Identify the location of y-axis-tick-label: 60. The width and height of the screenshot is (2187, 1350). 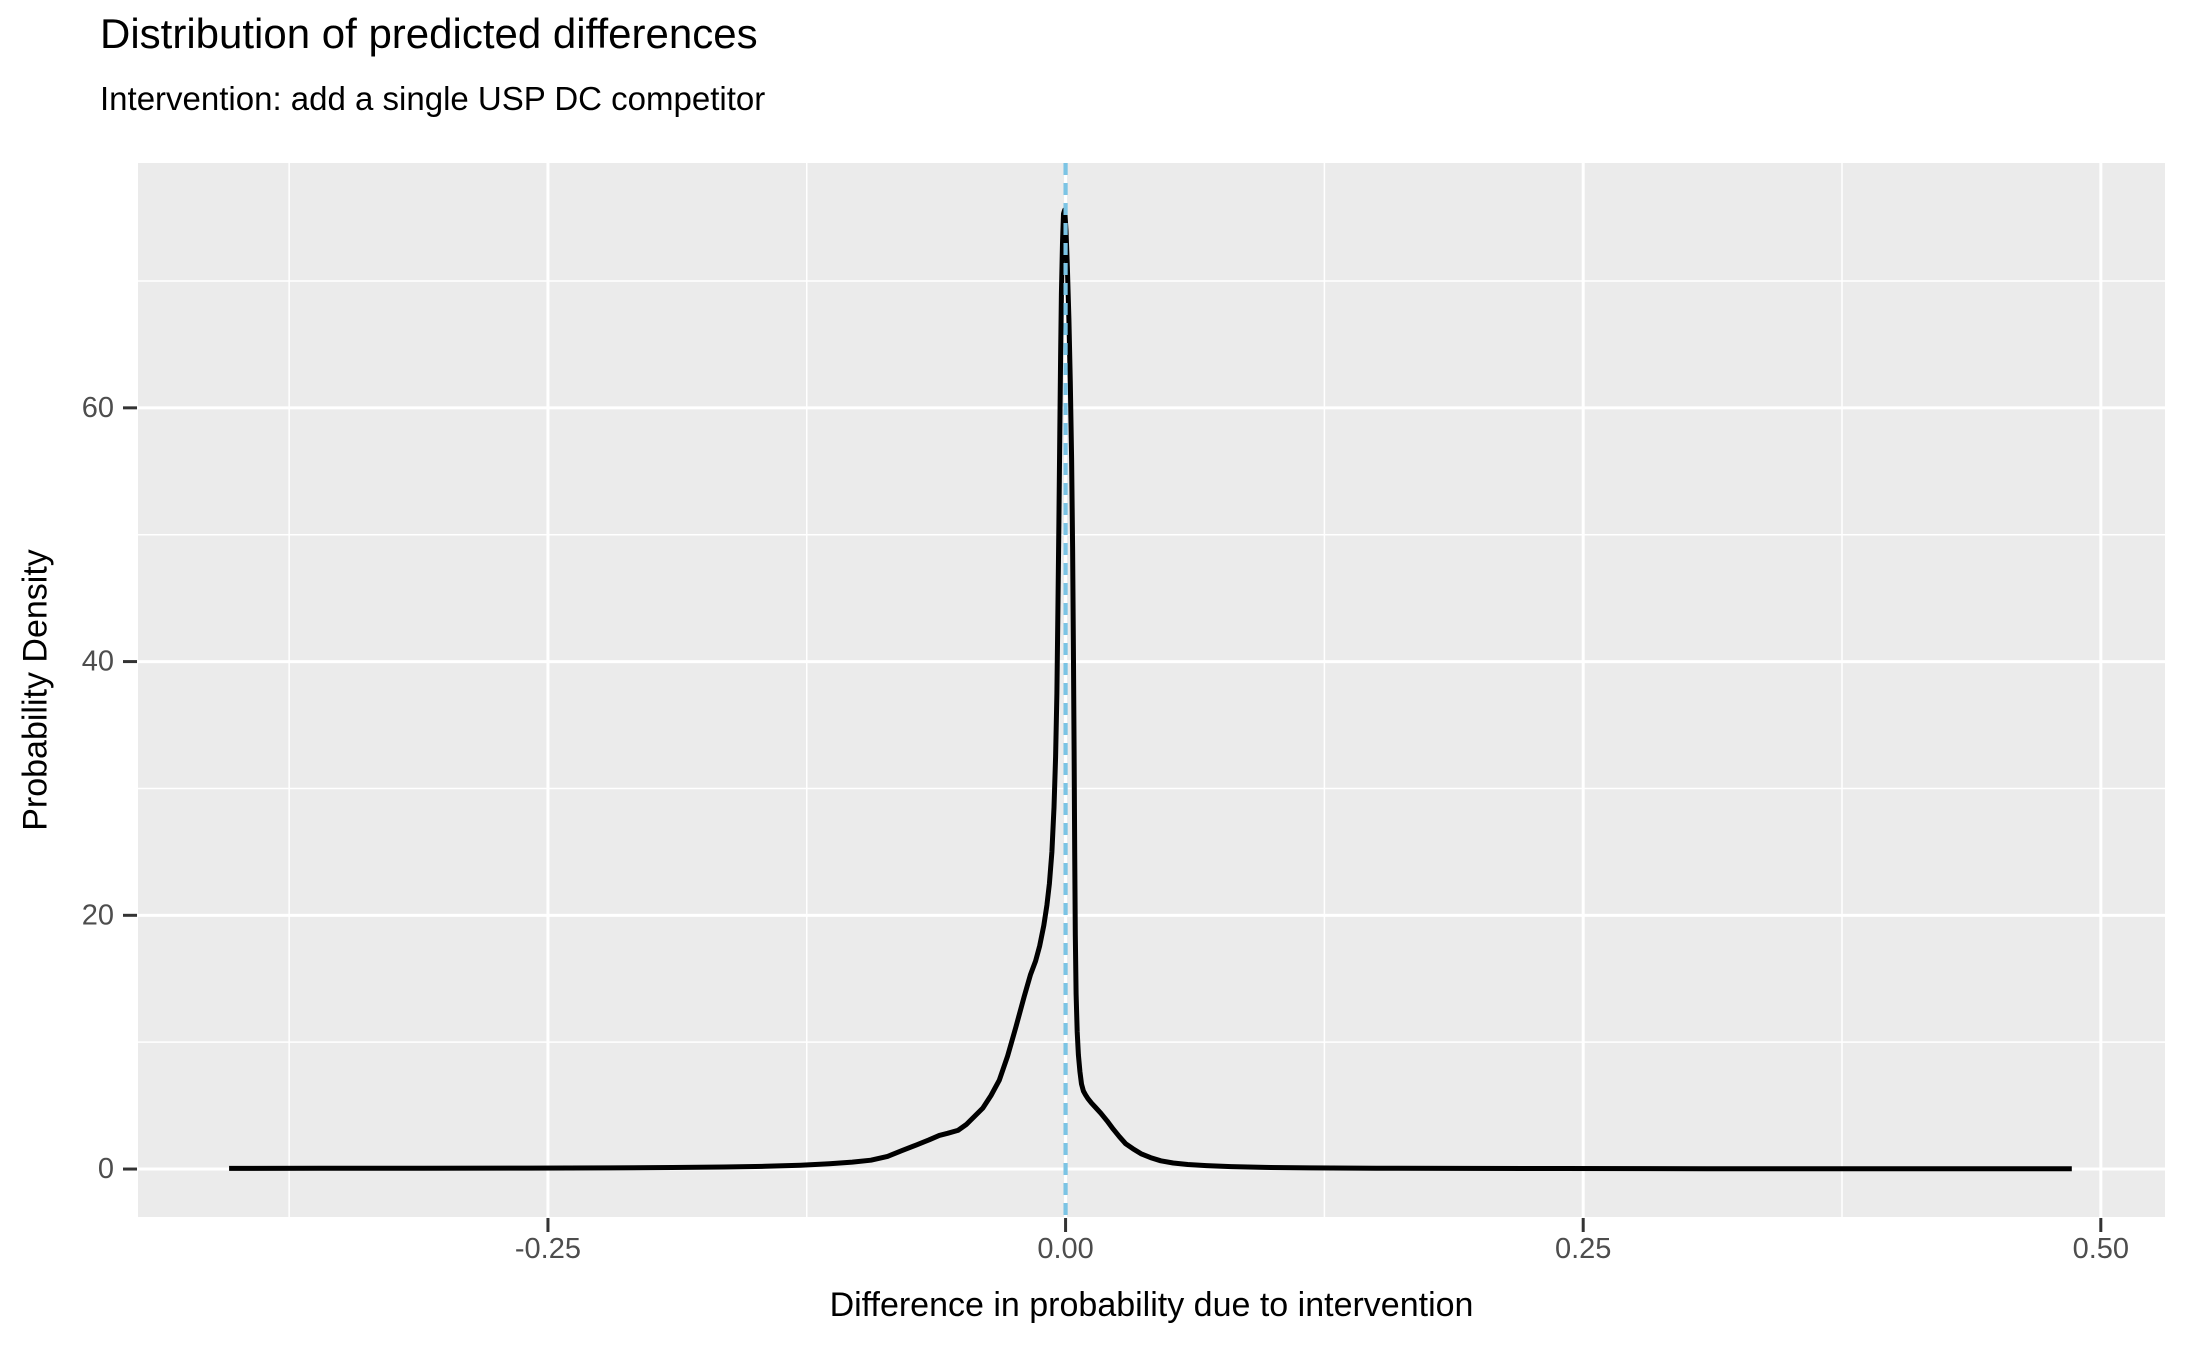
(98, 408).